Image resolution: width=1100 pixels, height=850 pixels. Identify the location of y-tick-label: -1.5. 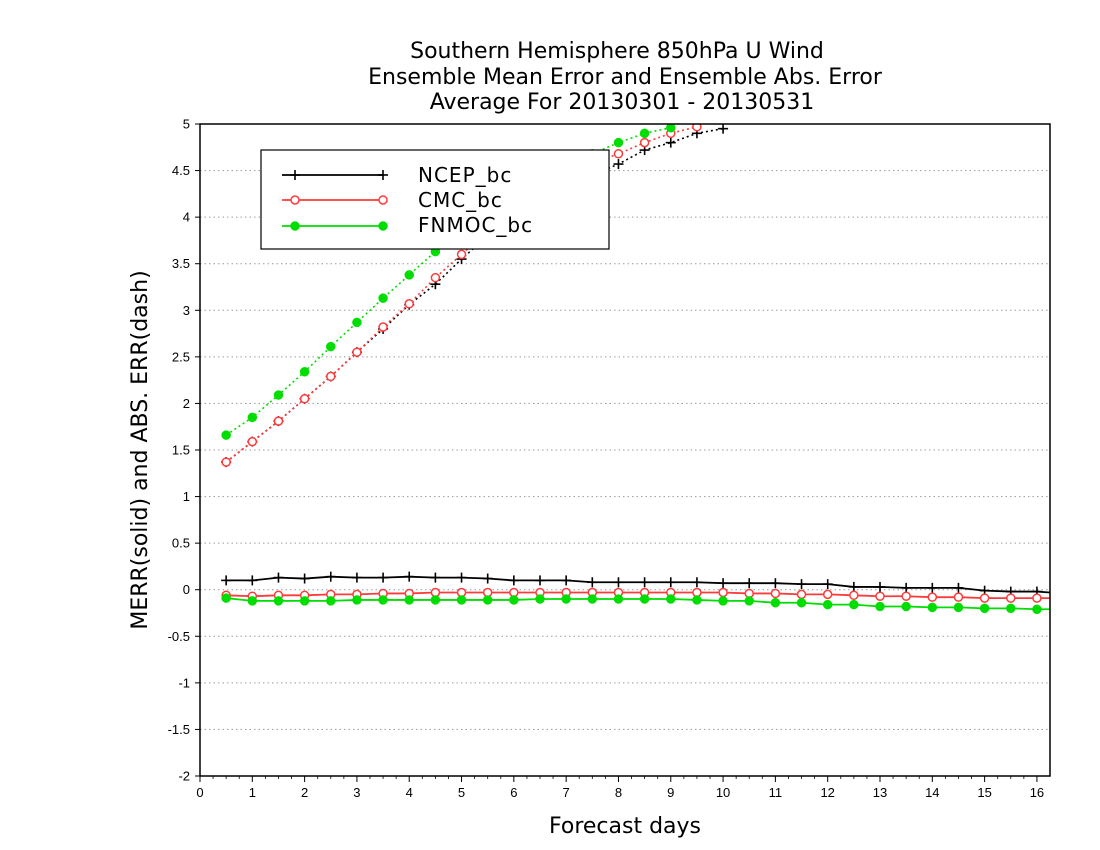
(179, 729).